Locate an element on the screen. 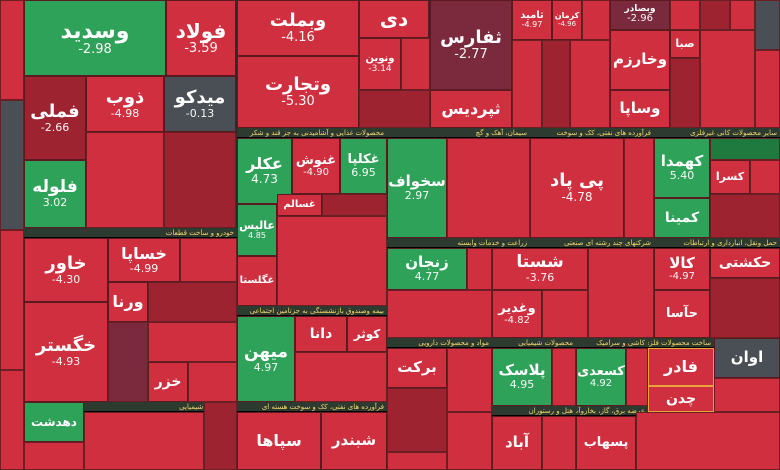 The height and width of the screenshot is (470, 780). tile-vbmellat: وبملت -4.16 is located at coordinates (298, 28).